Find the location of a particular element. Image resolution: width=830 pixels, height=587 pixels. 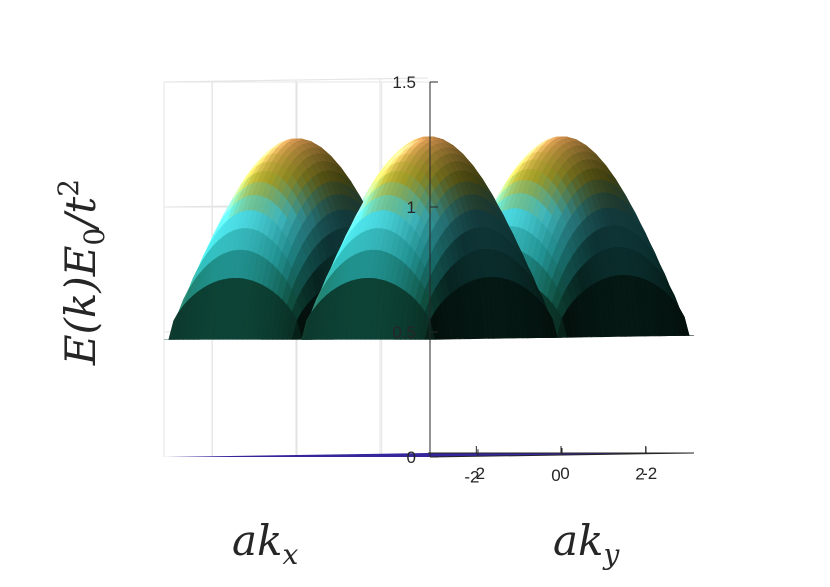

box-top-edge is located at coordinates (296, 80).